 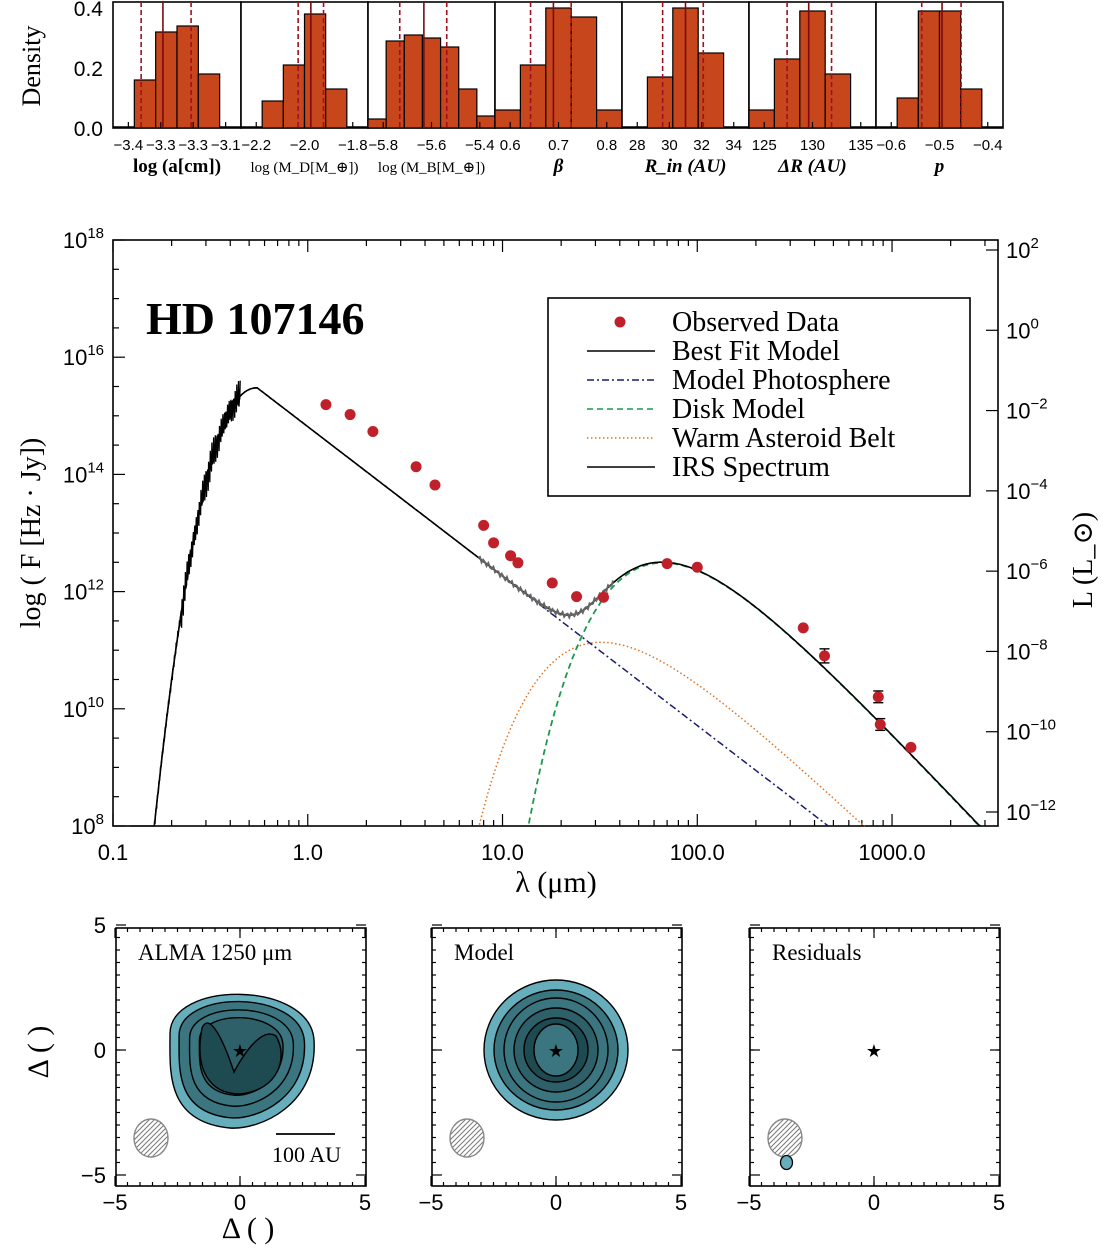 What do you see at coordinates (1027, 570) in the screenshot?
I see `sed-y2tick-label: 10⁻⁶` at bounding box center [1027, 570].